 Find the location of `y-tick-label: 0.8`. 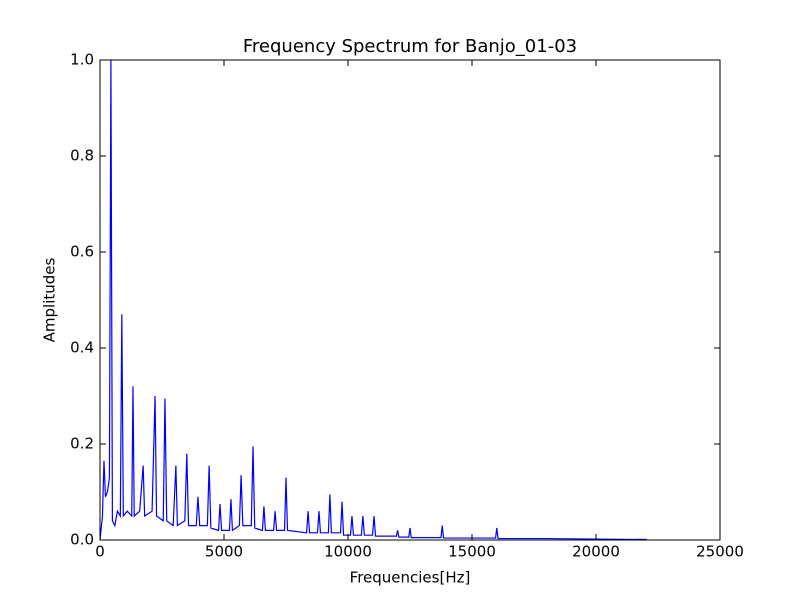

y-tick-label: 0.8 is located at coordinates (82, 156).